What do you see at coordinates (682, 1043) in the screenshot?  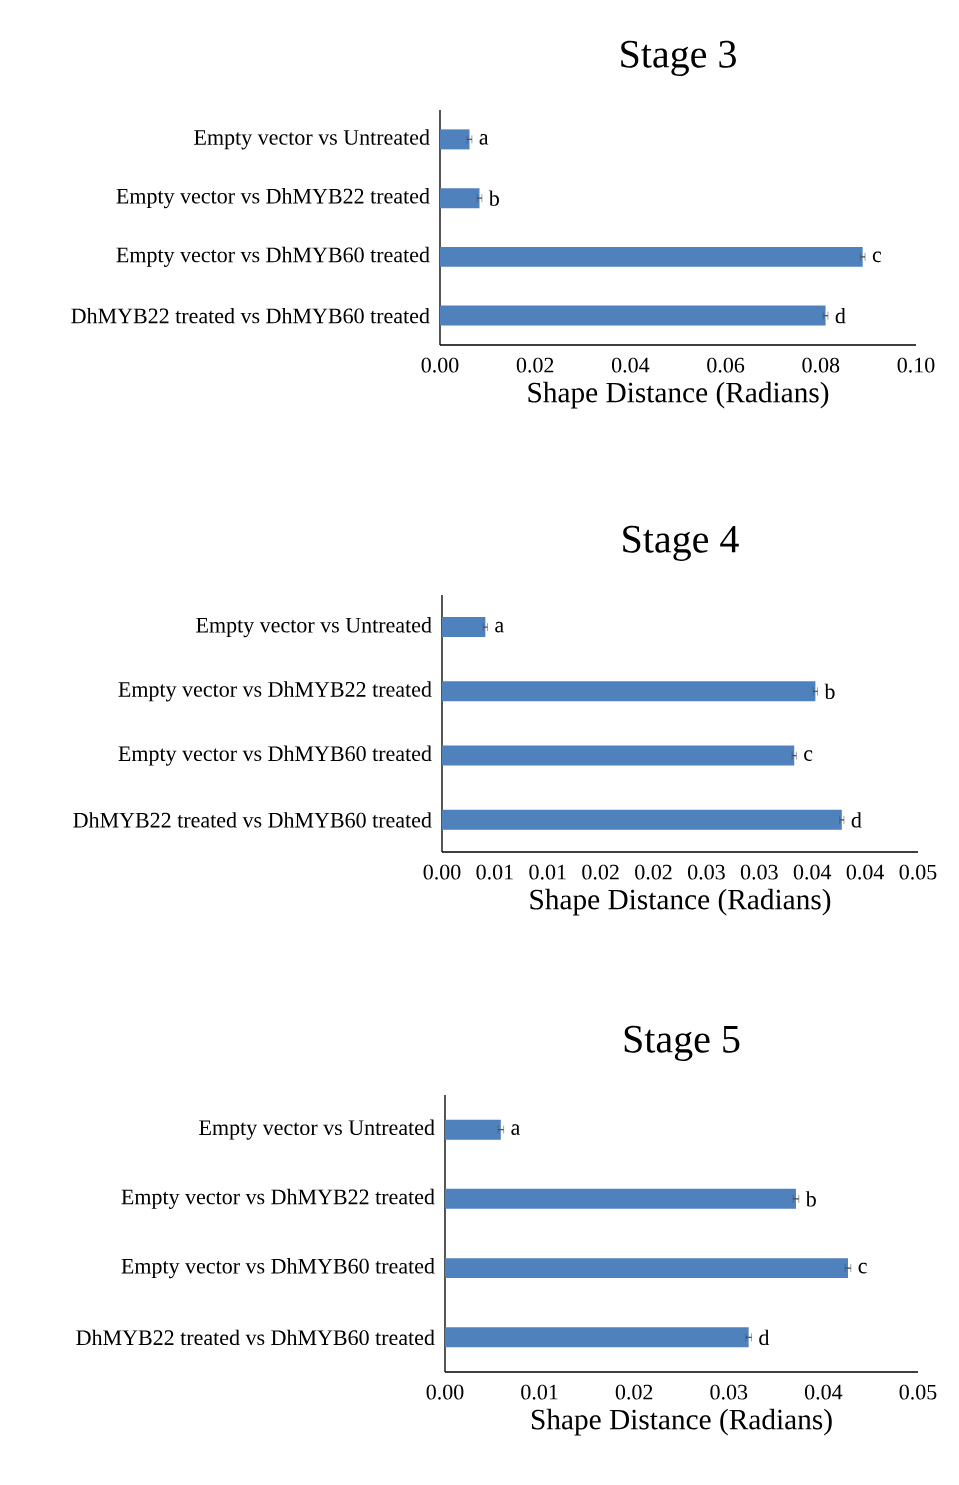 I see `chart-title: Stage 5` at bounding box center [682, 1043].